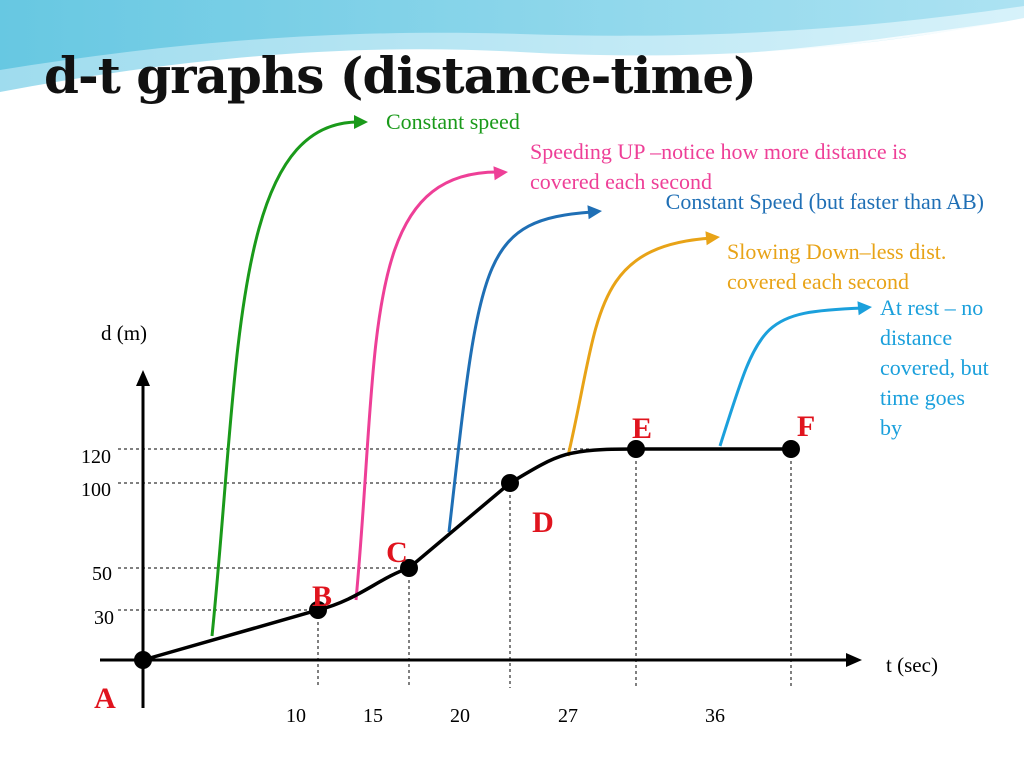 This screenshot has width=1024, height=768. What do you see at coordinates (105, 698) in the screenshot?
I see `point-label-a: A` at bounding box center [105, 698].